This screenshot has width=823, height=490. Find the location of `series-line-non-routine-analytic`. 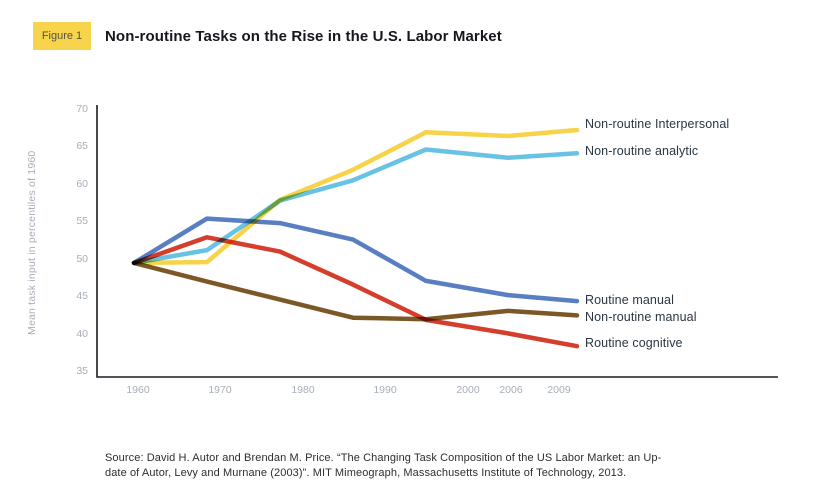

series-line-non-routine-analytic is located at coordinates (355, 206).